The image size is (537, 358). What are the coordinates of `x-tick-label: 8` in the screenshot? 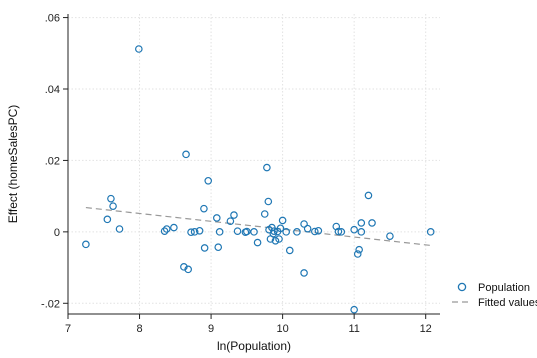 It's located at (139, 329).